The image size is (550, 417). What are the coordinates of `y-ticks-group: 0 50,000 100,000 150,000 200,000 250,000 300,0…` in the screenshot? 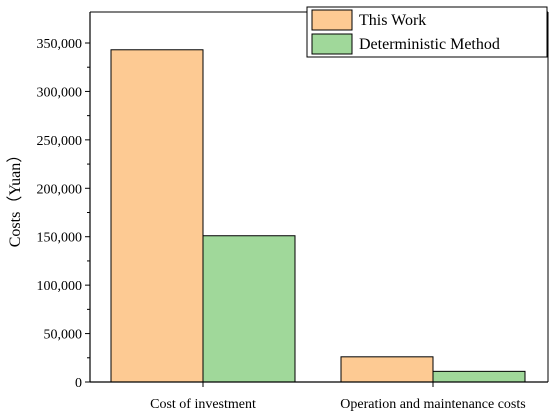 It's located at (63, 214).